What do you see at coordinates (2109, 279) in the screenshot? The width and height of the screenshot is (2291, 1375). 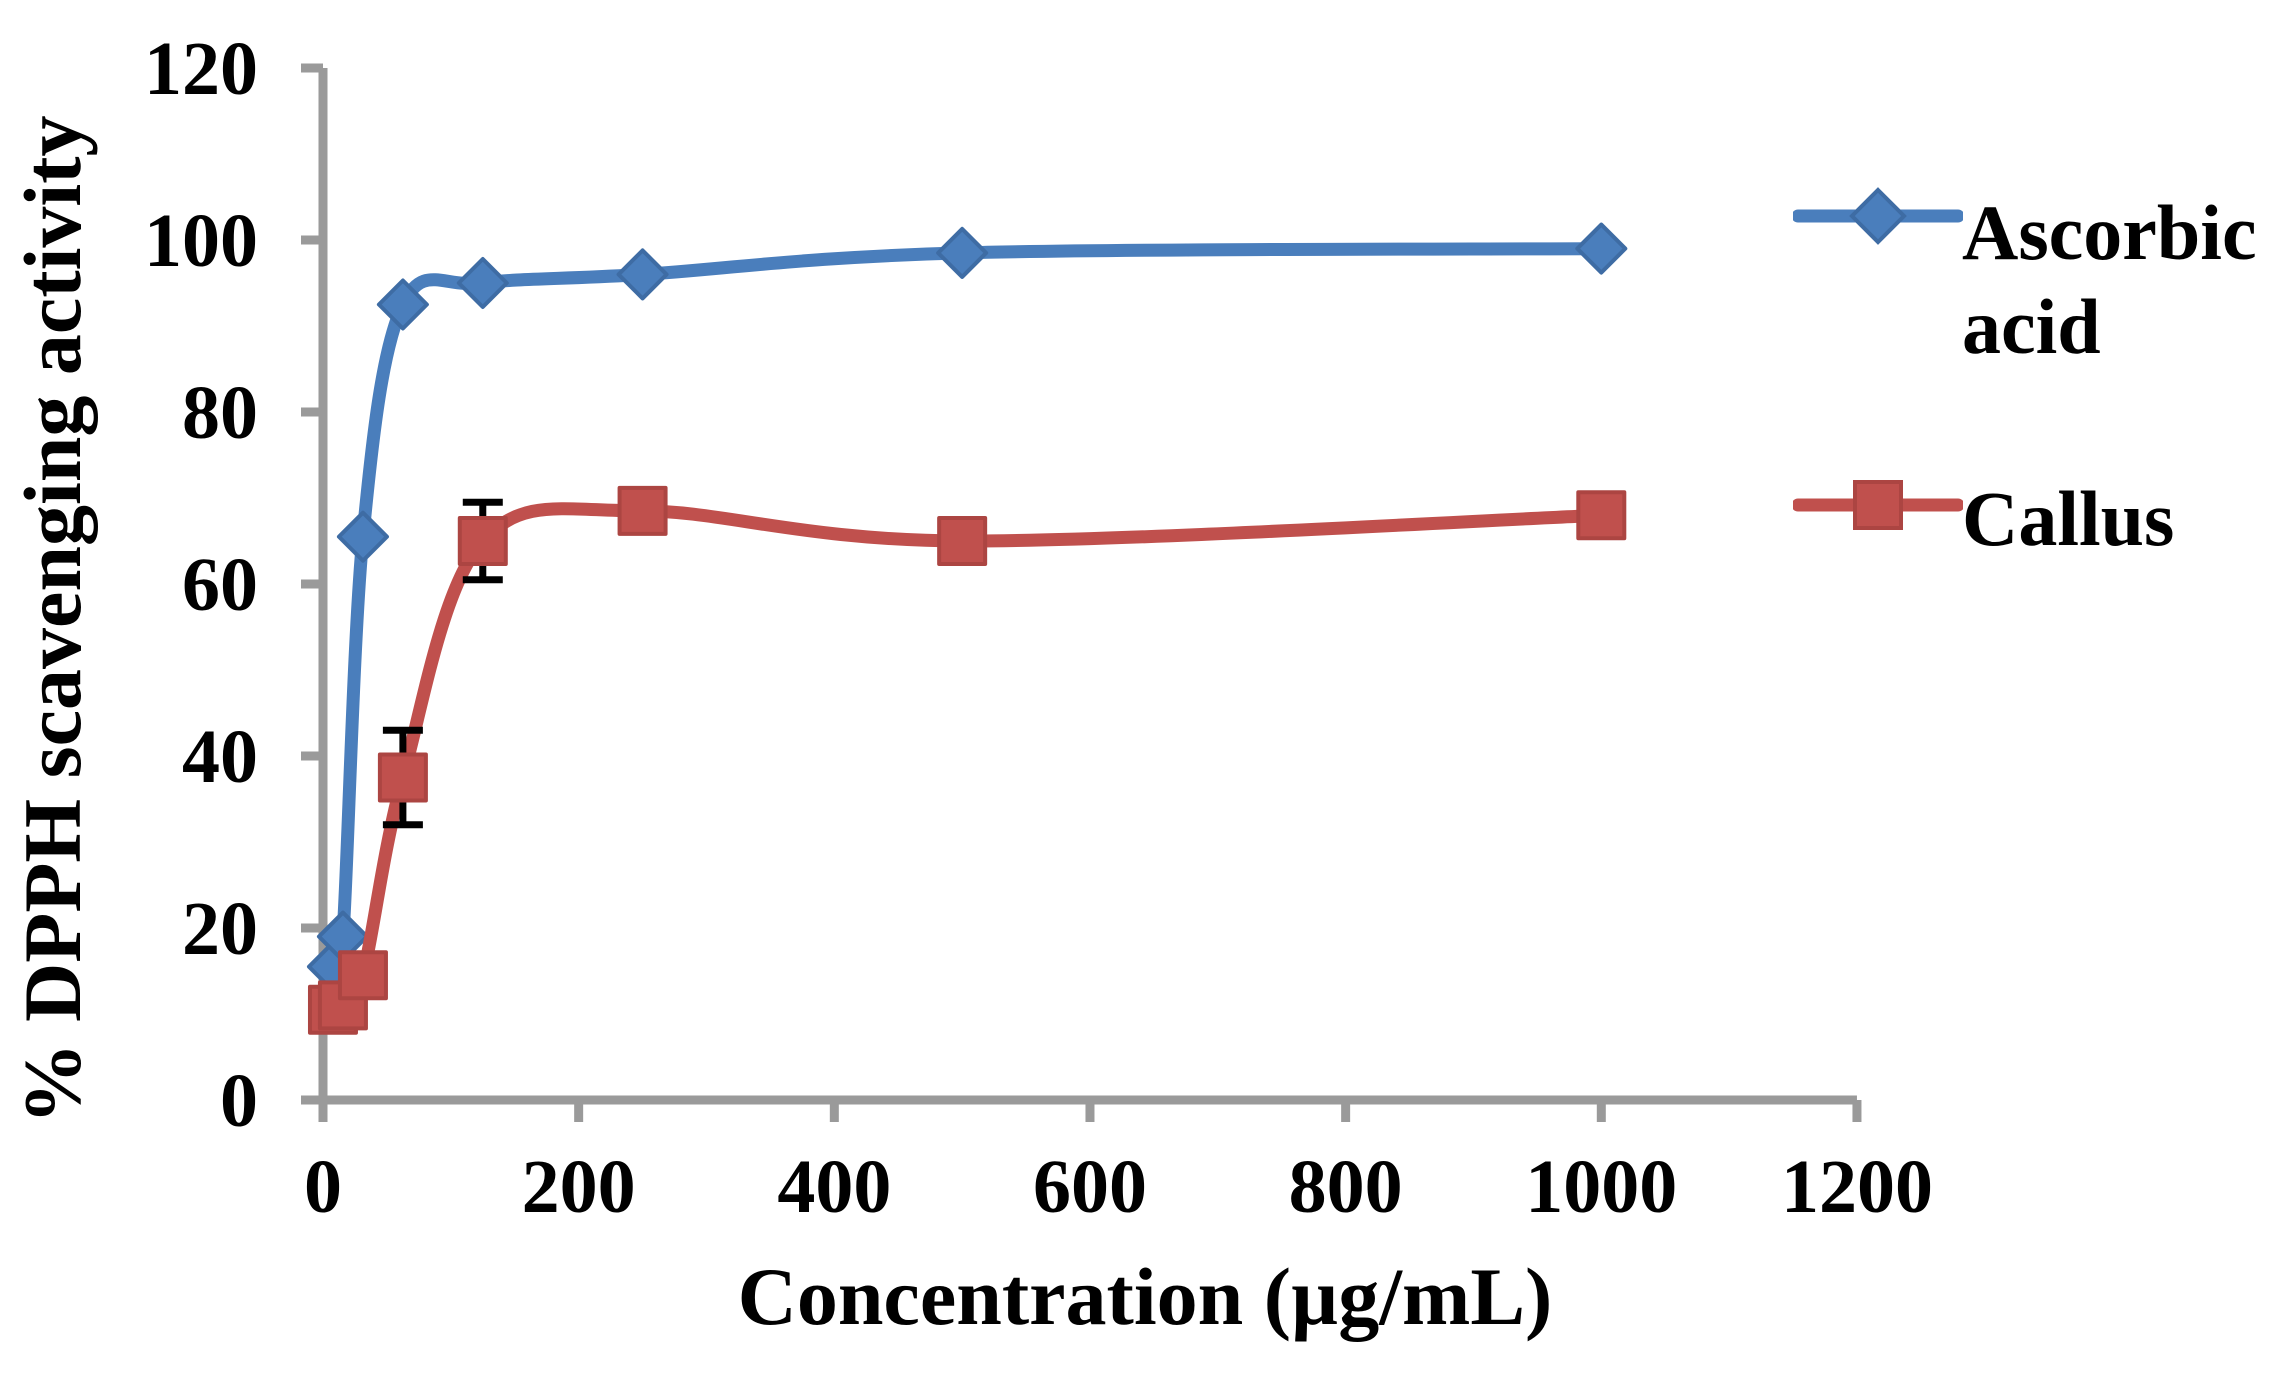 I see `legend-label-ascorbic-acid: Ascorbic acid` at bounding box center [2109, 279].